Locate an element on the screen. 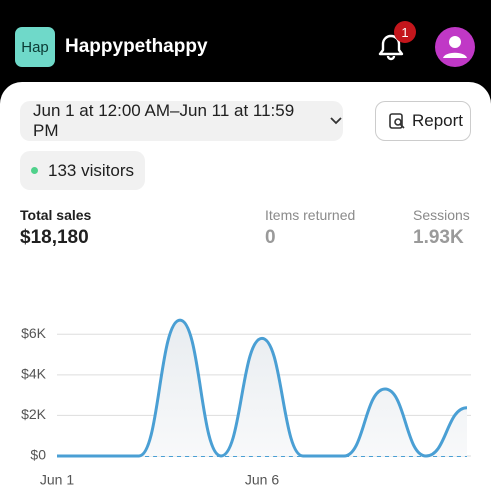 This screenshot has width=491, height=500. metric-value: $18,180 is located at coordinates (54, 237).